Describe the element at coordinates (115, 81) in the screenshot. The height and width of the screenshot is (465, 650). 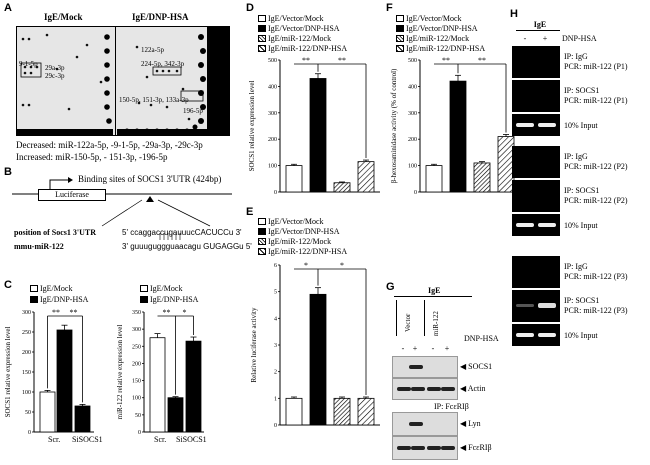
I see `array-divider` at that location.